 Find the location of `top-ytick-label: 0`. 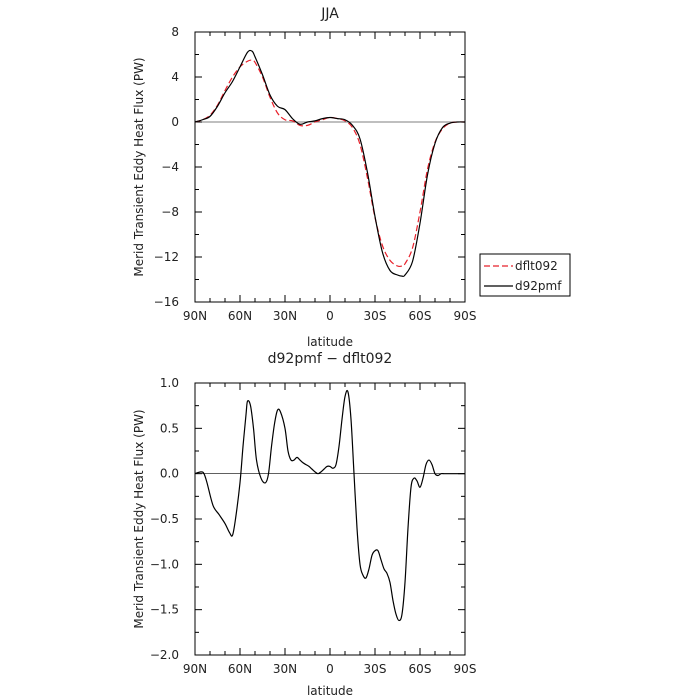

top-ytick-label: 0 is located at coordinates (175, 122).